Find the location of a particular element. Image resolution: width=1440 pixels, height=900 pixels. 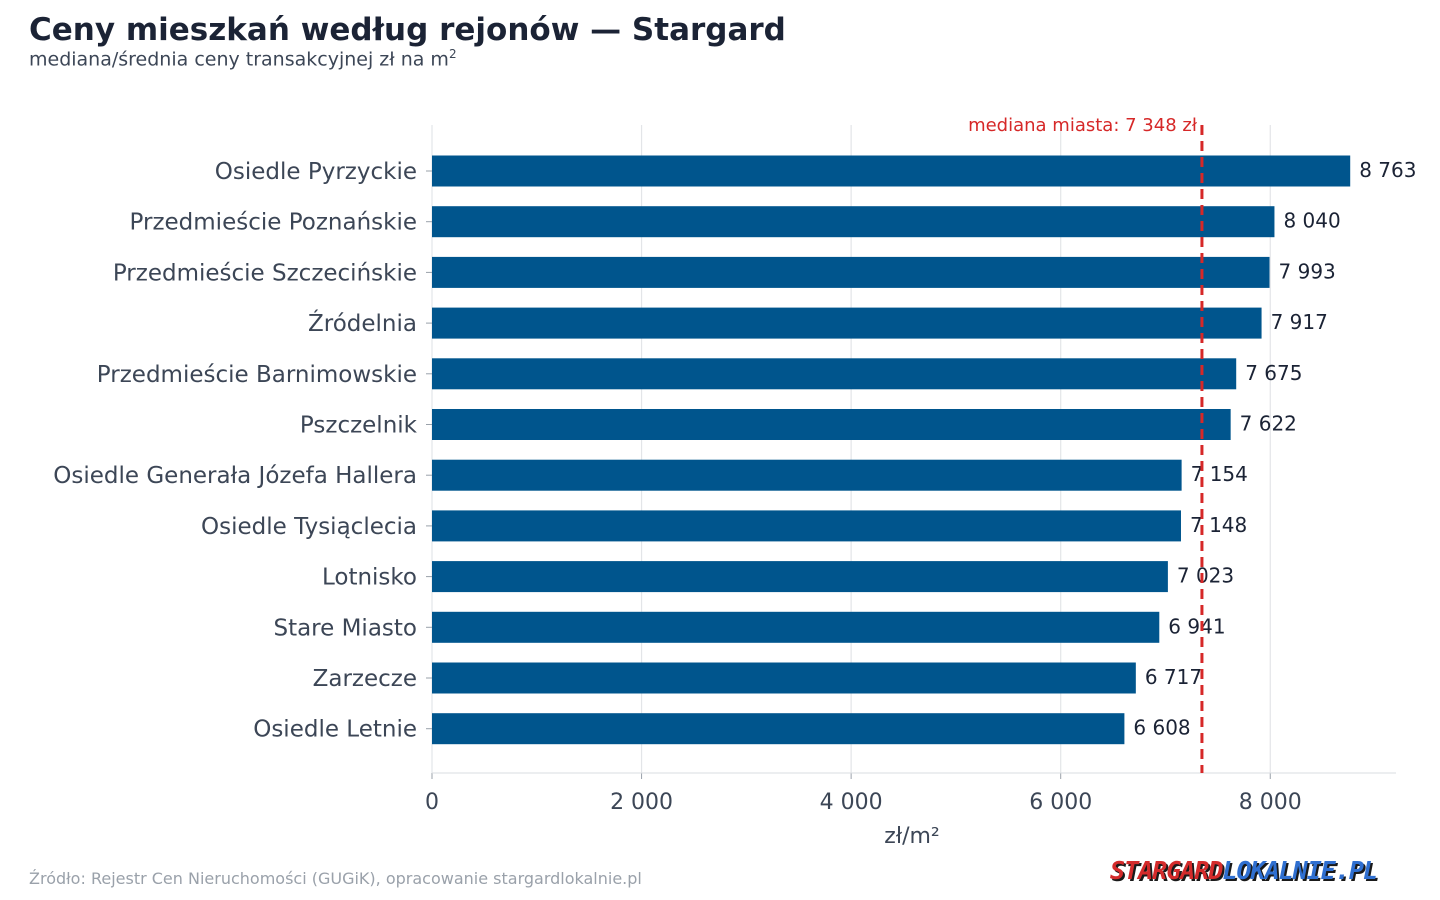

value-label: 6 608 is located at coordinates (1161, 728).